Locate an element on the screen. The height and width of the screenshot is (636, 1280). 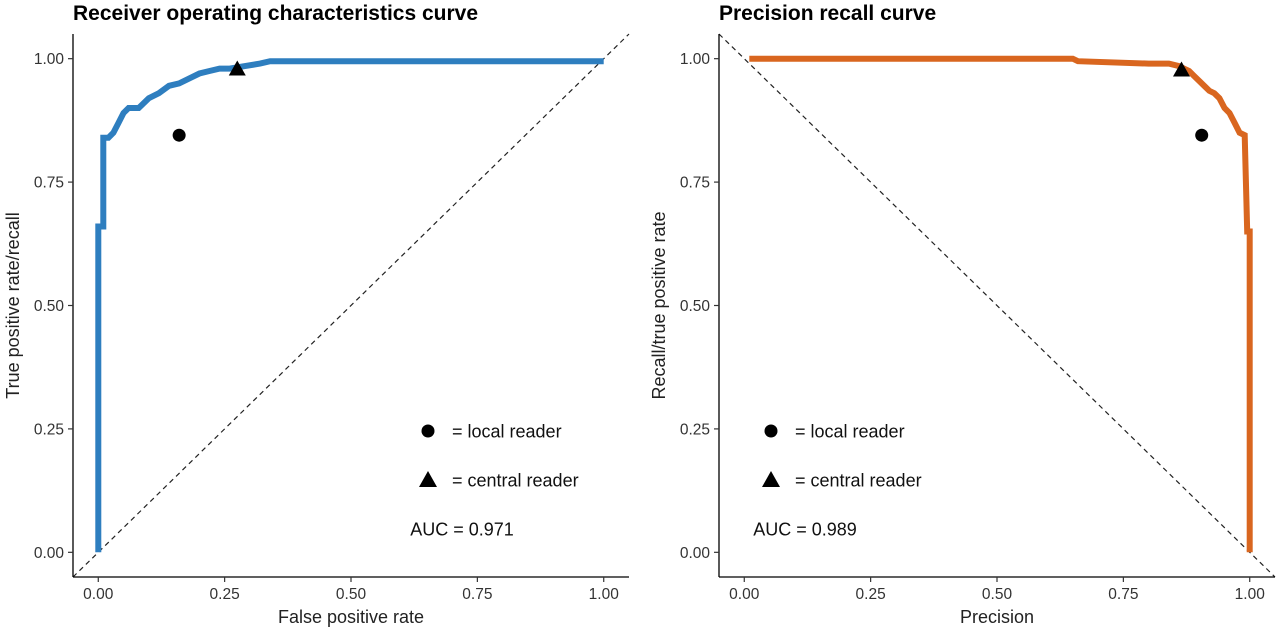
y-axis-label: Recall/true positive rate is located at coordinates (659, 305).